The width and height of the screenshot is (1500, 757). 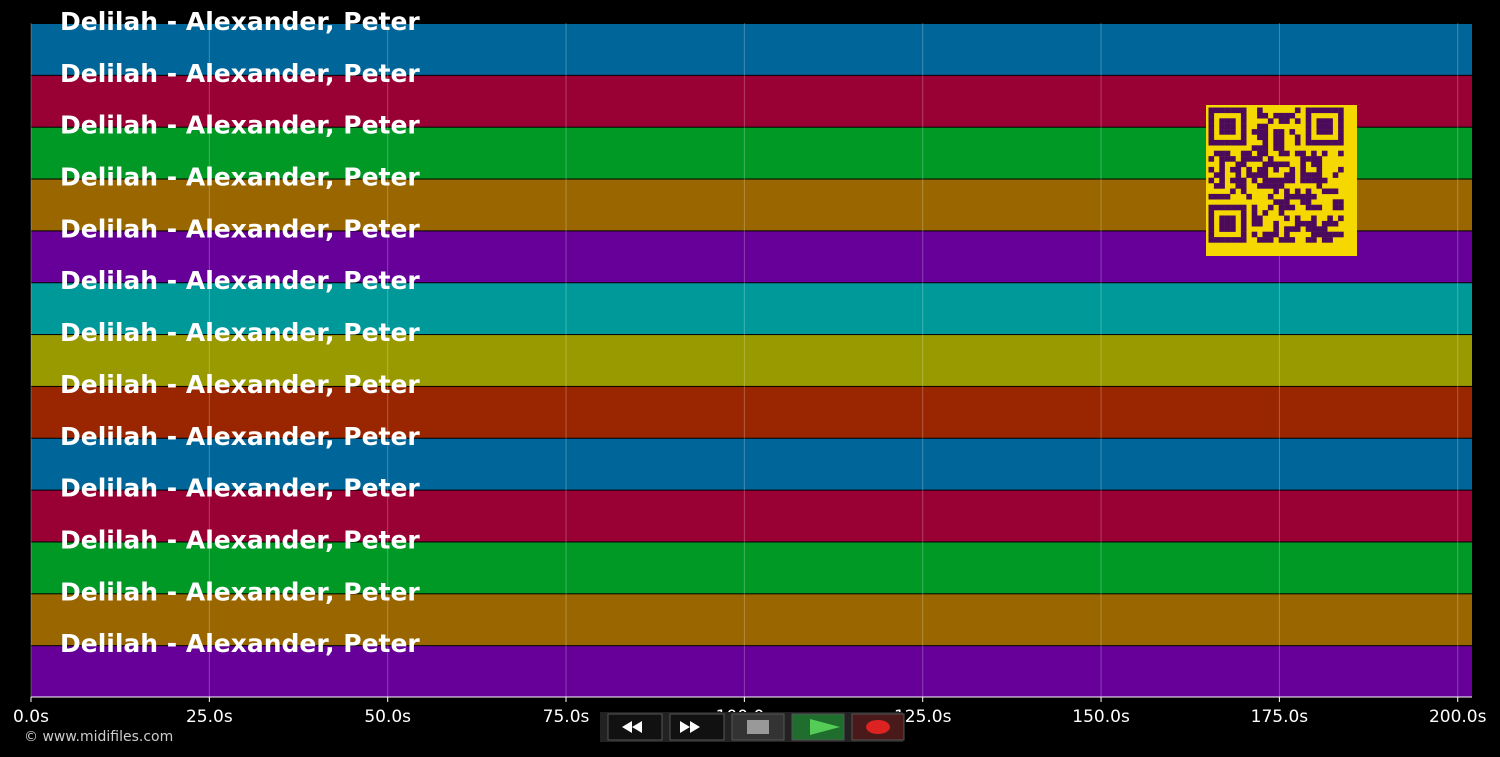 I want to click on record-button, so click(x=878, y=727).